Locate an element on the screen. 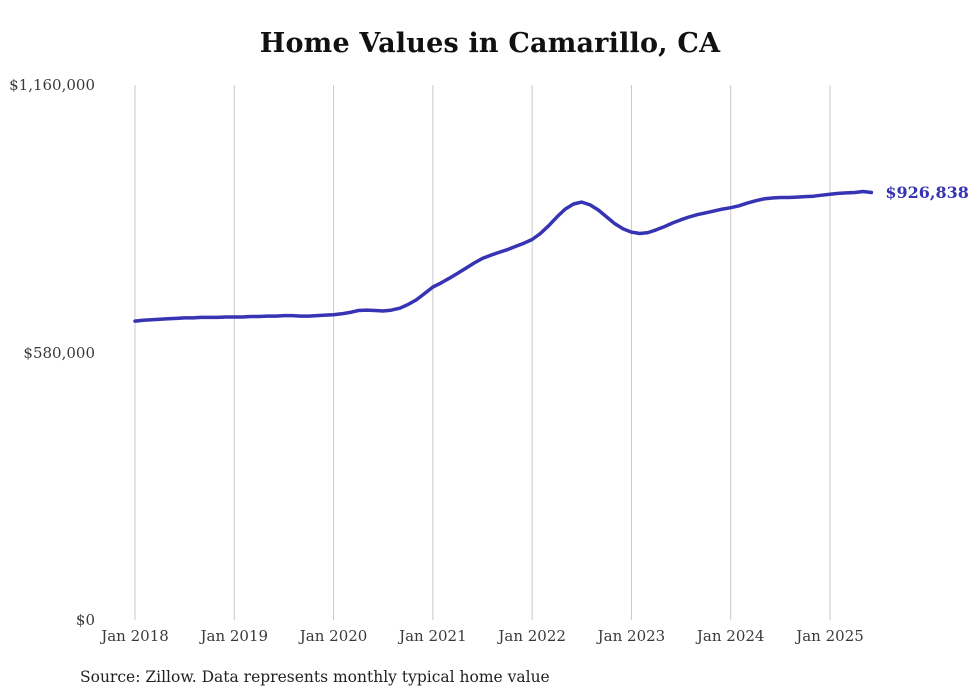  x-tick-jan-2019: Jan 2019 is located at coordinates (234, 636).